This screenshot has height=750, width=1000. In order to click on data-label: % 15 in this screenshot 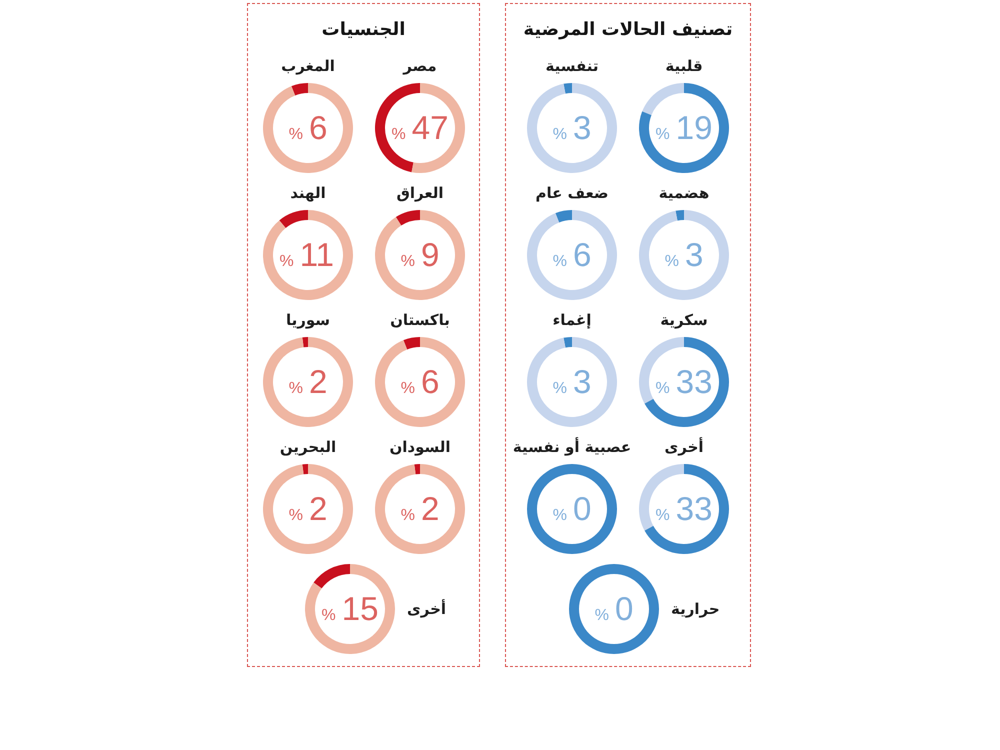, I will do `click(349, 609)`.